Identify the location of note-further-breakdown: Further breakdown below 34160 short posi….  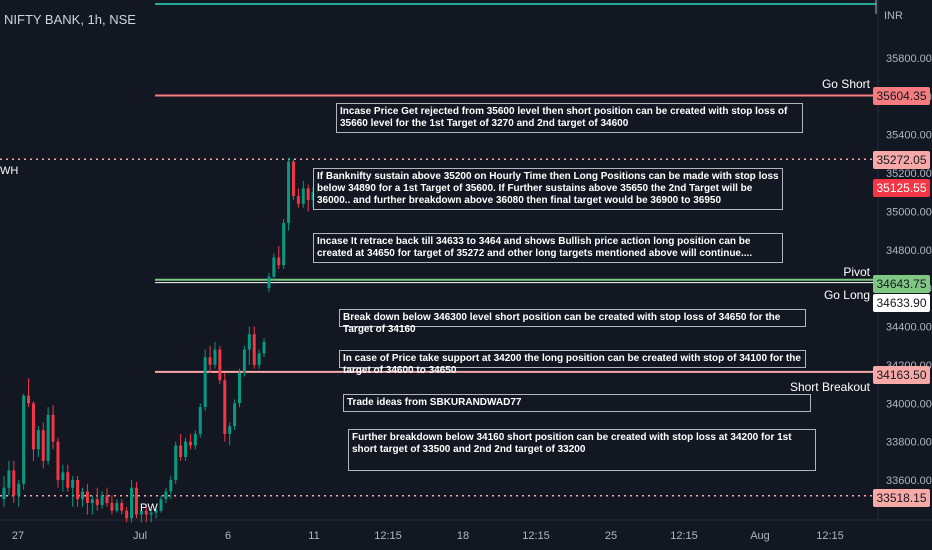
(582, 450).